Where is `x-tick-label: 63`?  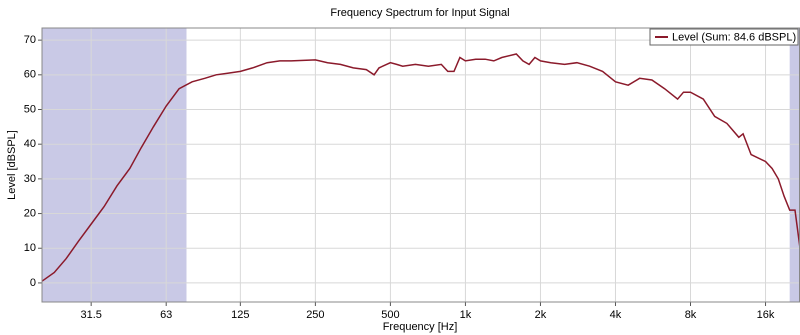
x-tick-label: 63 is located at coordinates (166, 315).